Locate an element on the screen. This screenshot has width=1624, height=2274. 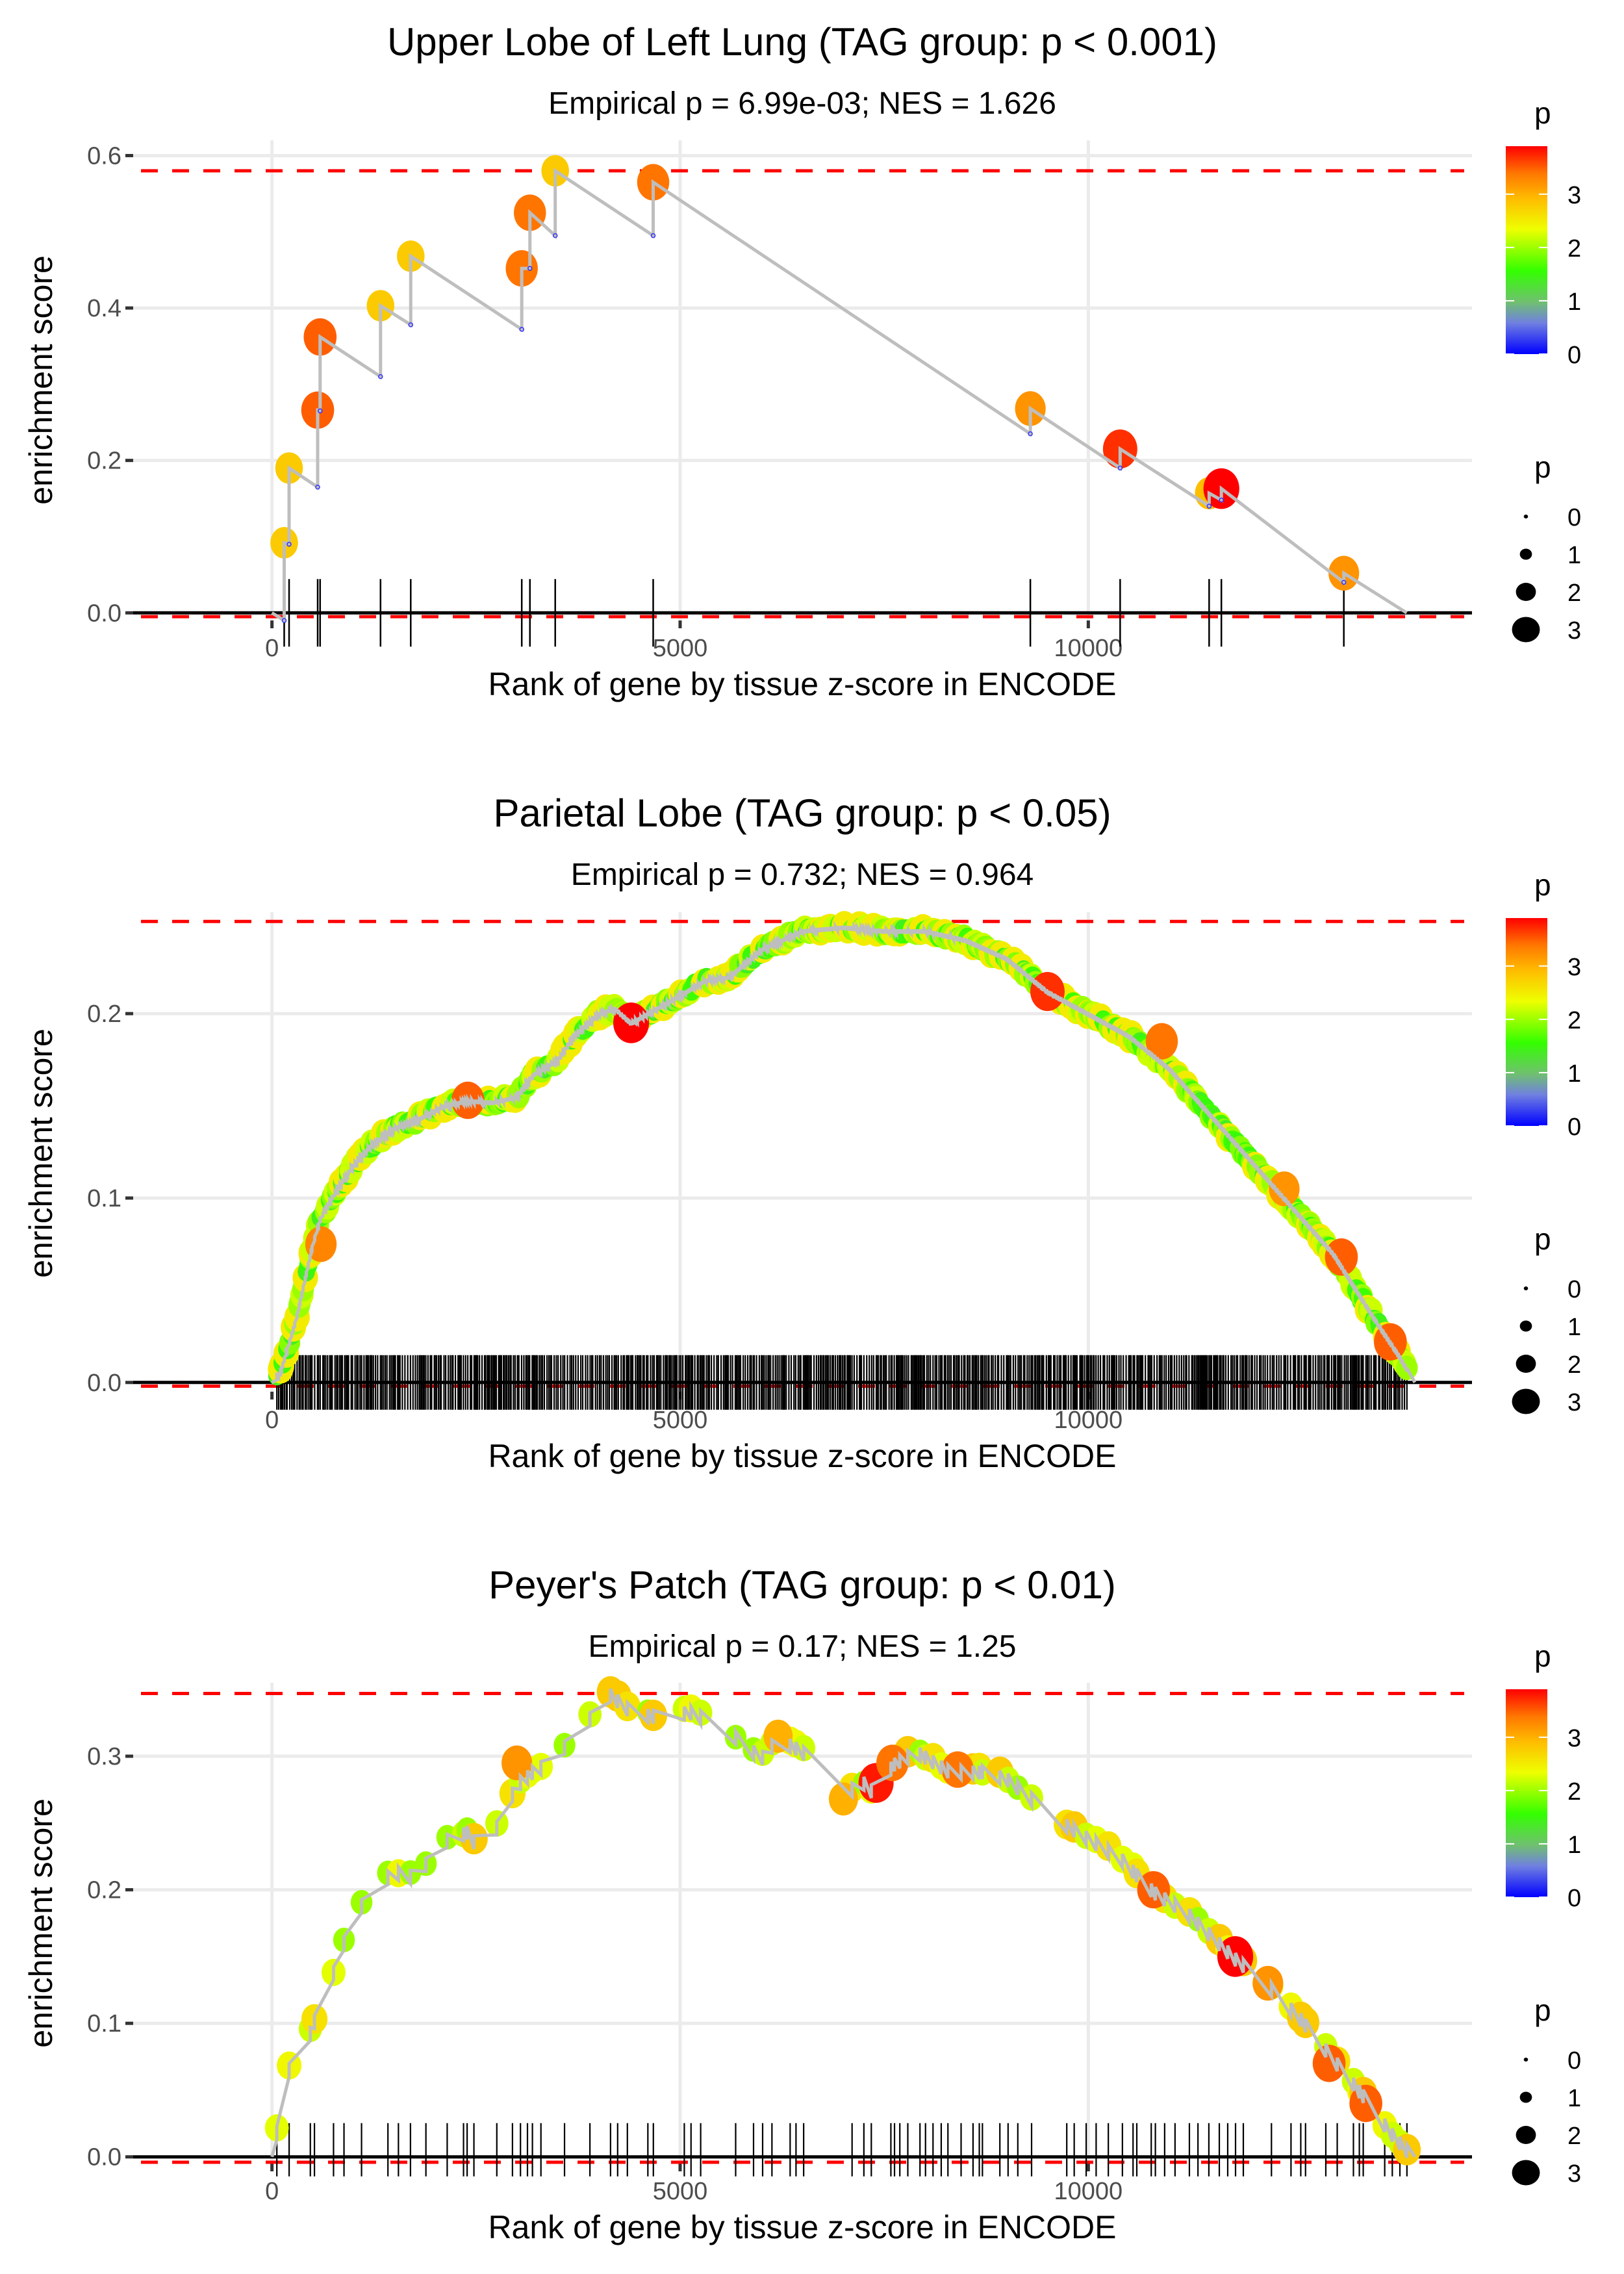
y-tick-label: 0.3 is located at coordinates (104, 1756).